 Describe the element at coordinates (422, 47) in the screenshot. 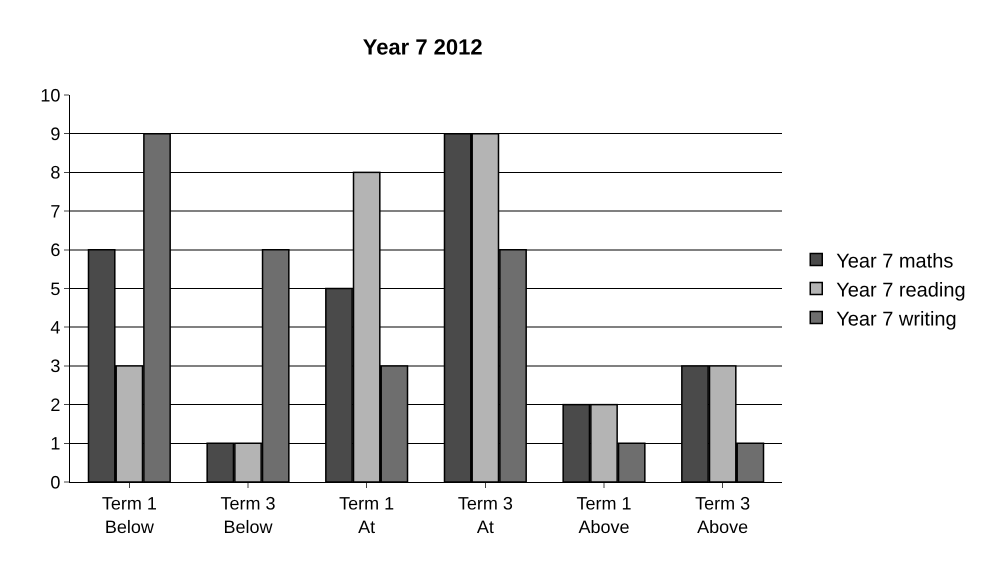

I see `chart-title: Year 7 2012` at that location.